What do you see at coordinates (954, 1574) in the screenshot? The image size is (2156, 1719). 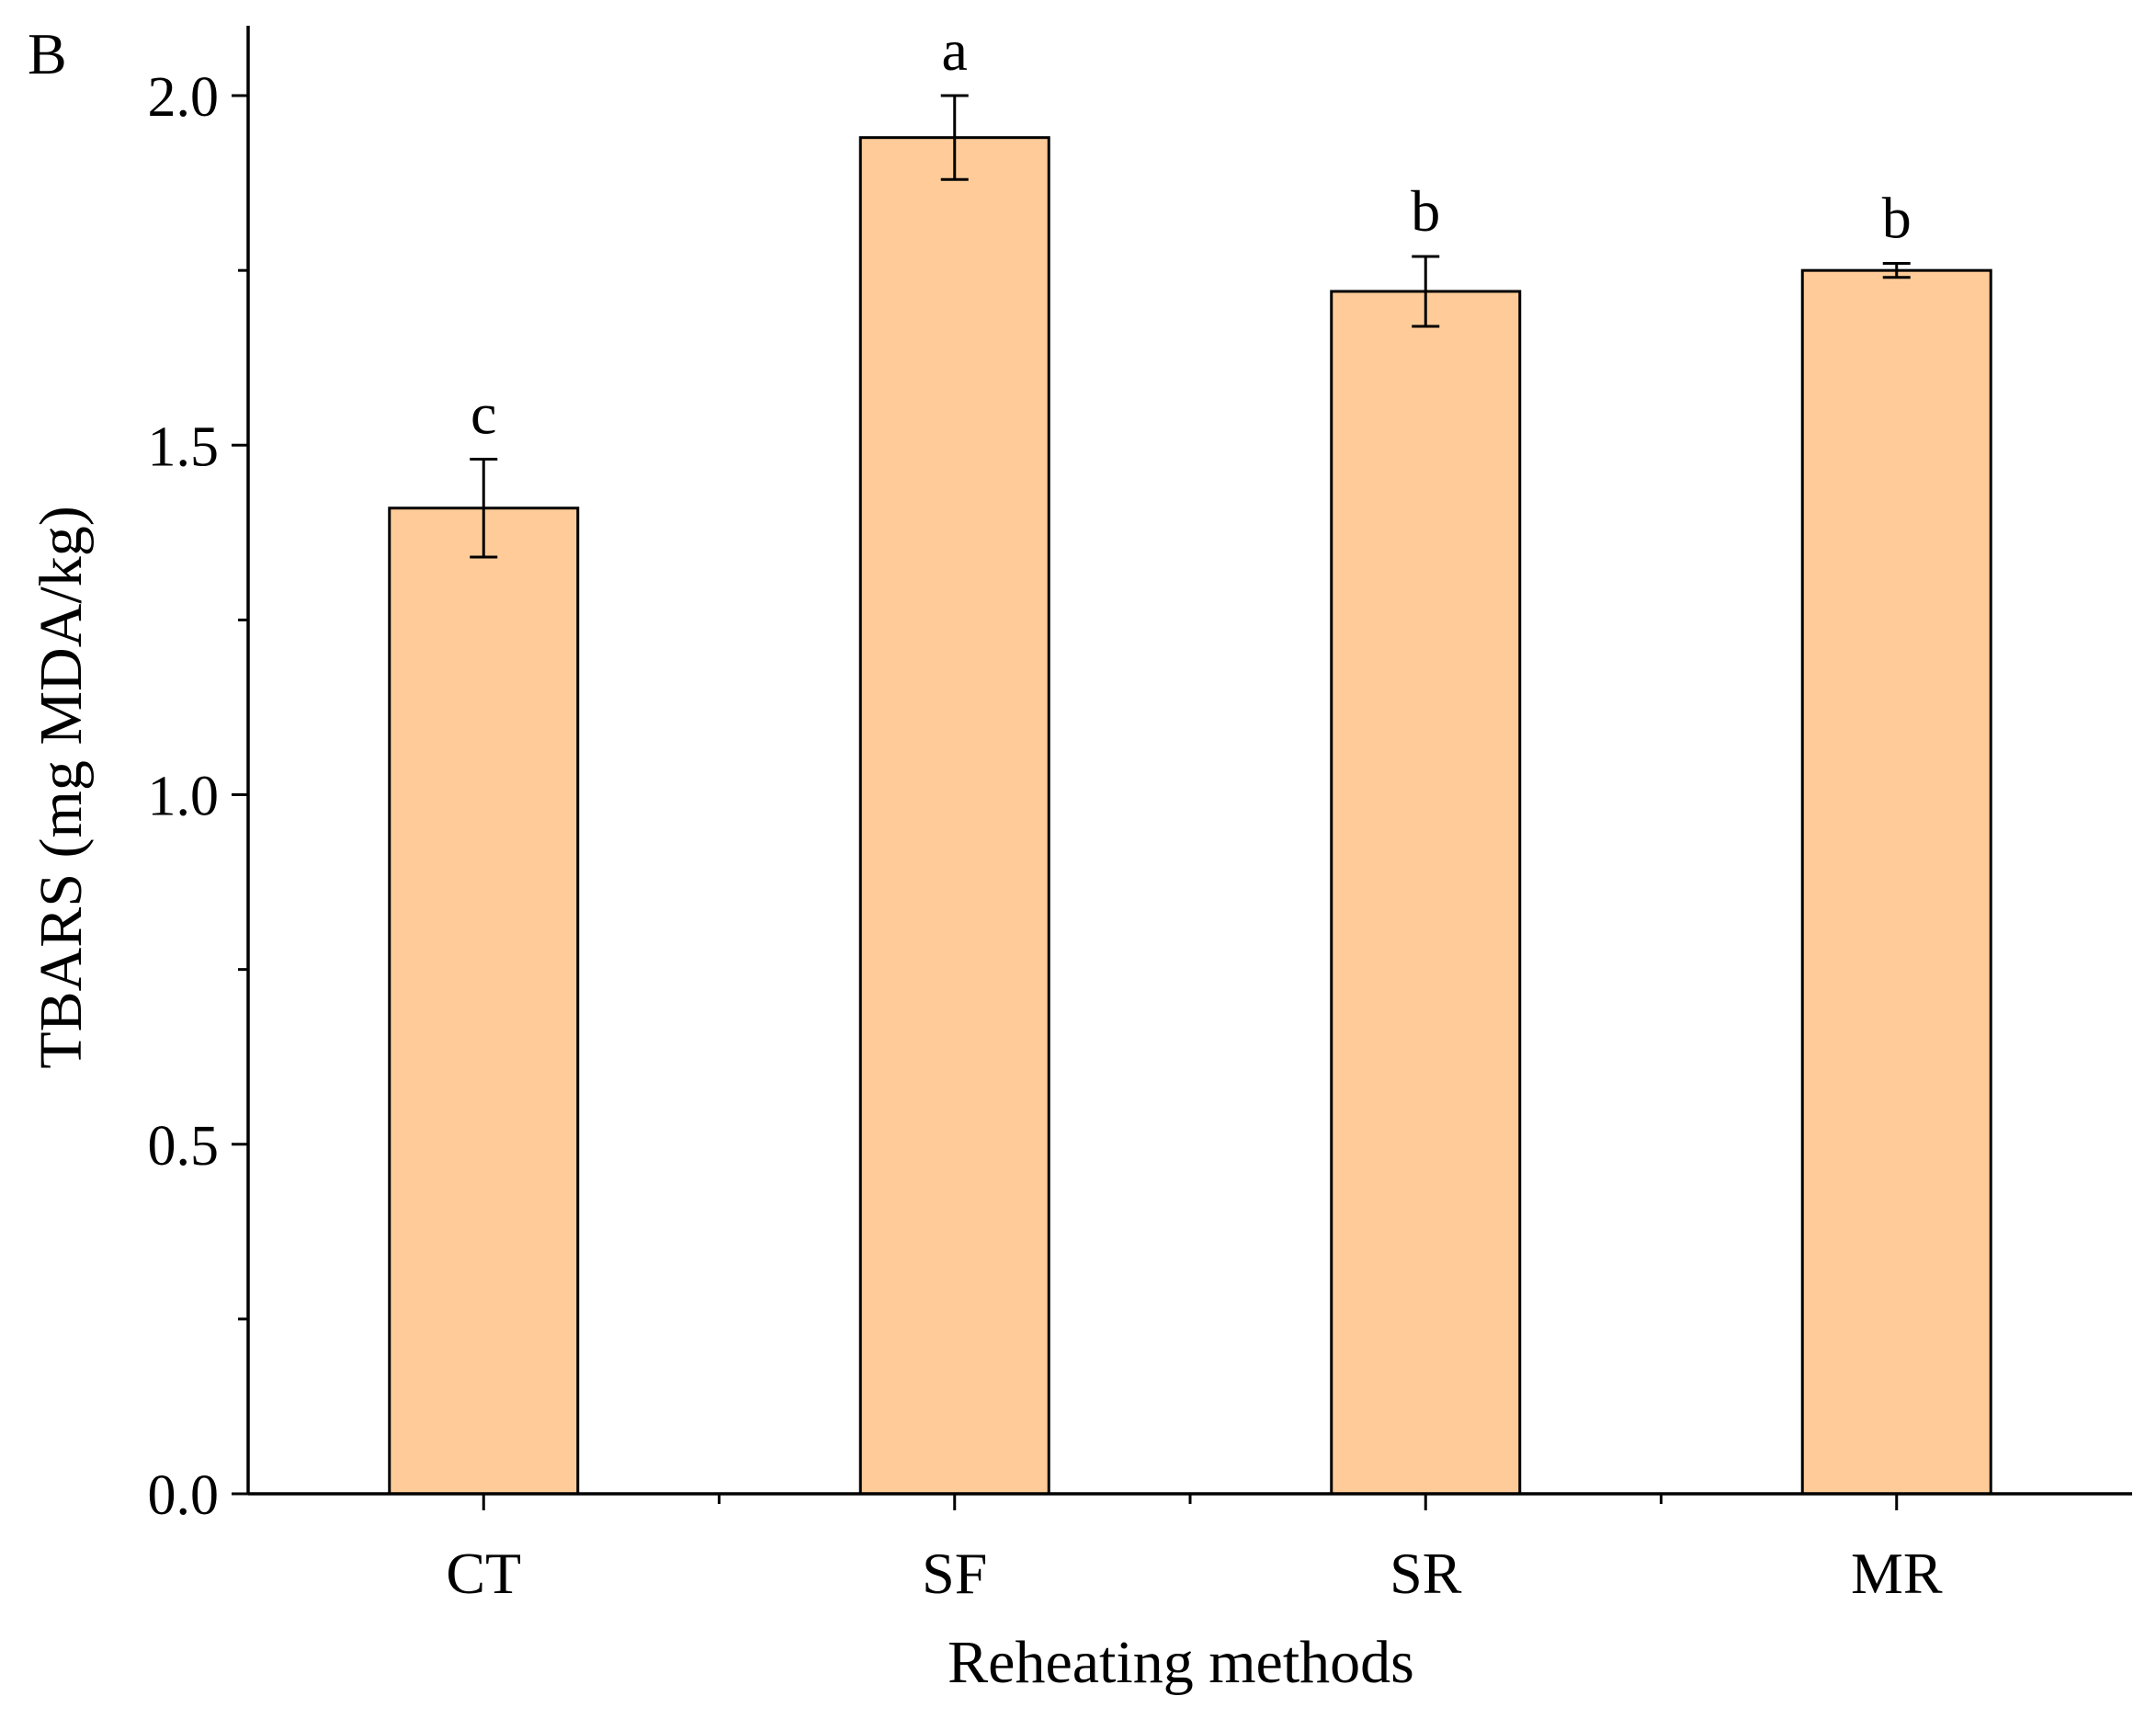 I see `x-tick-label-sf: SF` at bounding box center [954, 1574].